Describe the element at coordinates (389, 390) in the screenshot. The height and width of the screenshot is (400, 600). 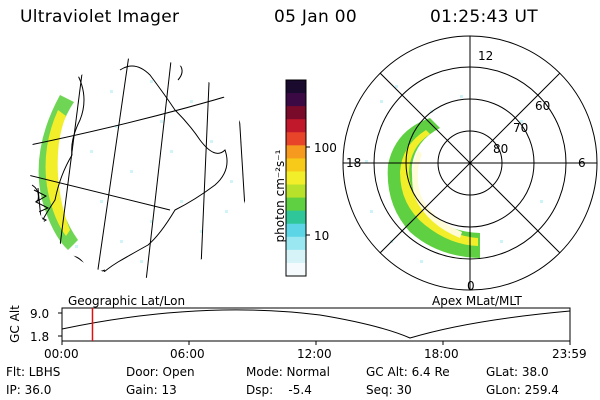
I see `info-seq: Seq: 30` at that location.